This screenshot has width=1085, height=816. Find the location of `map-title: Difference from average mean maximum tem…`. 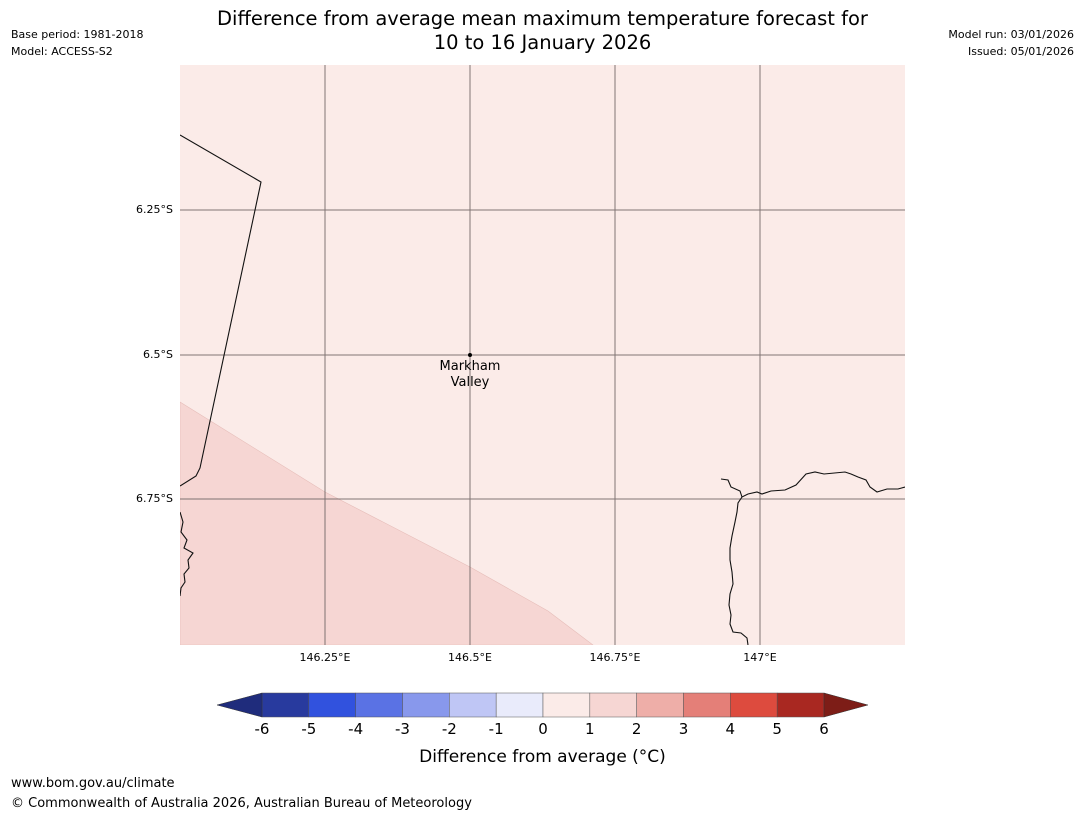

map-title: Difference from average mean maximum tem… is located at coordinates (542, 31).